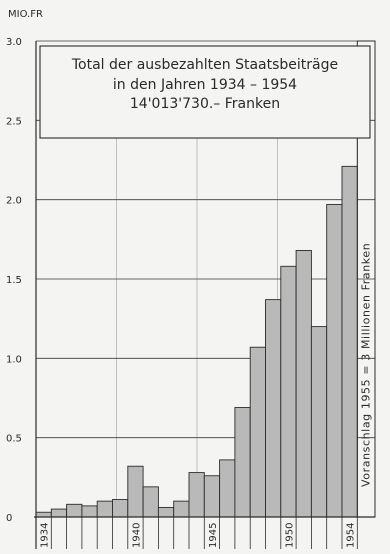  Describe the element at coordinates (59, 513) in the screenshot. I see `bar-1935` at that location.